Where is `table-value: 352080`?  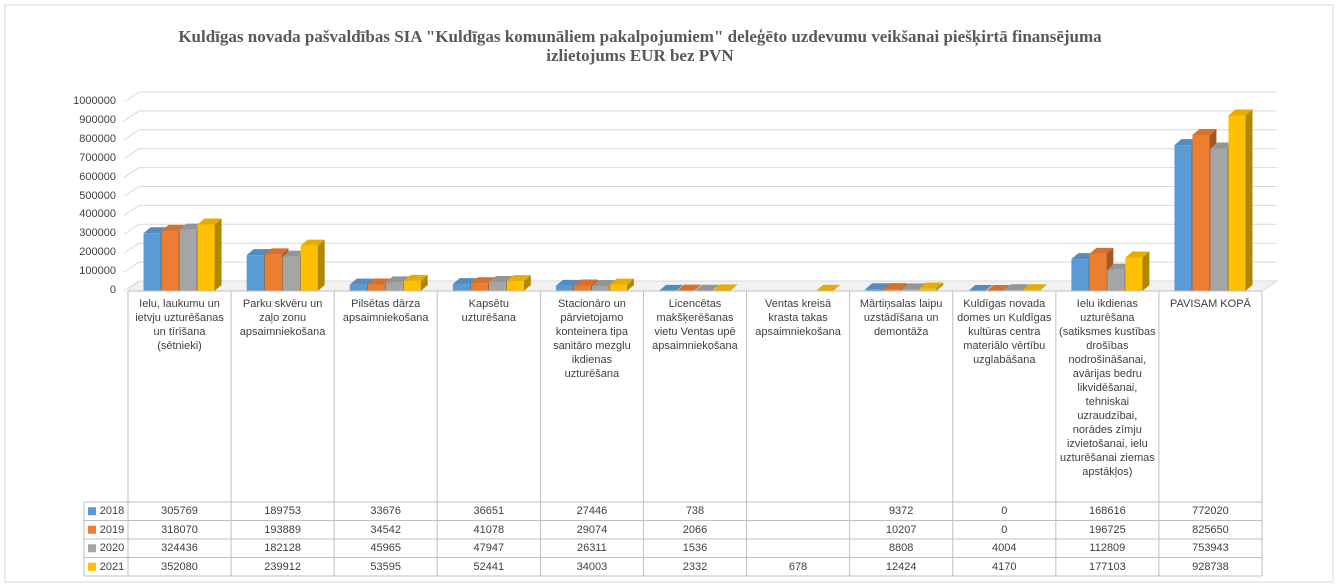
table-value: 352080 is located at coordinates (179, 566).